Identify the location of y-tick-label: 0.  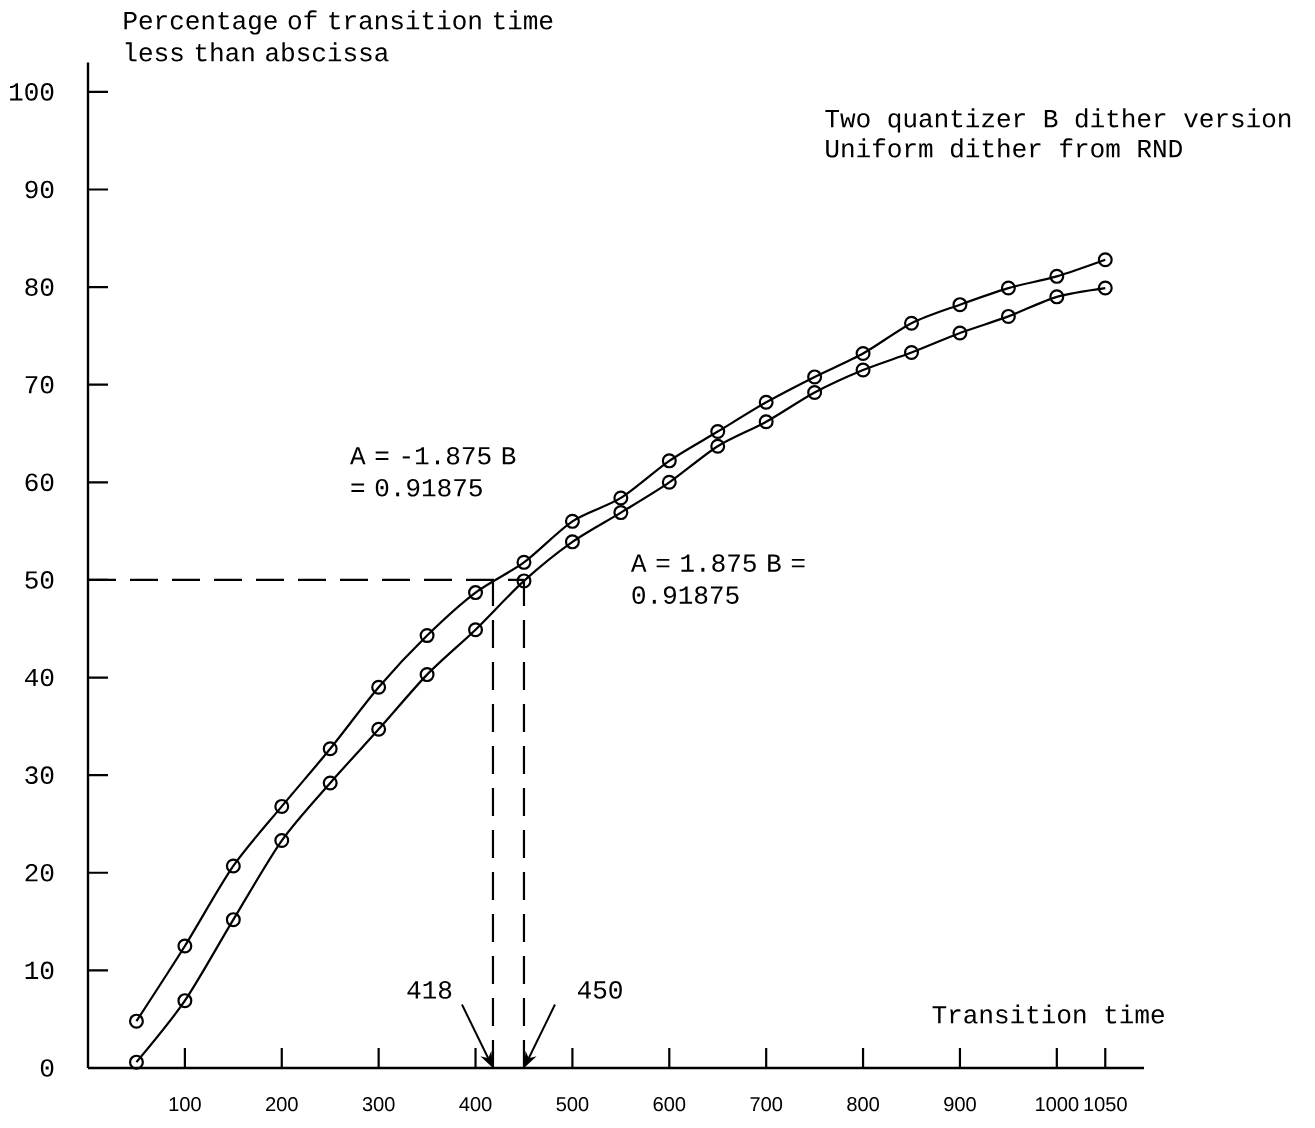
(47, 1068).